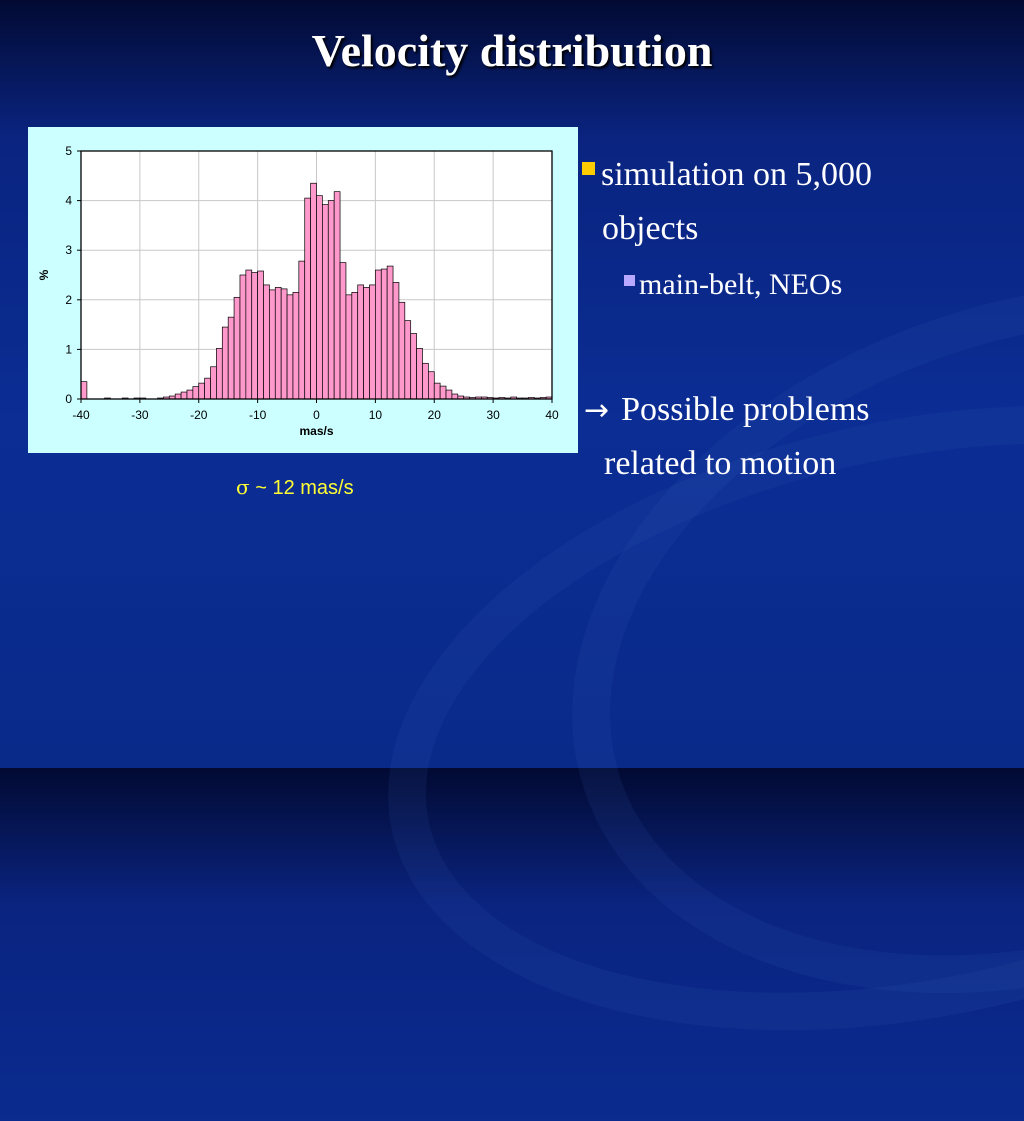 Image resolution: width=1024 pixels, height=1121 pixels. Describe the element at coordinates (316, 415) in the screenshot. I see `x-tick-label: 0` at that location.